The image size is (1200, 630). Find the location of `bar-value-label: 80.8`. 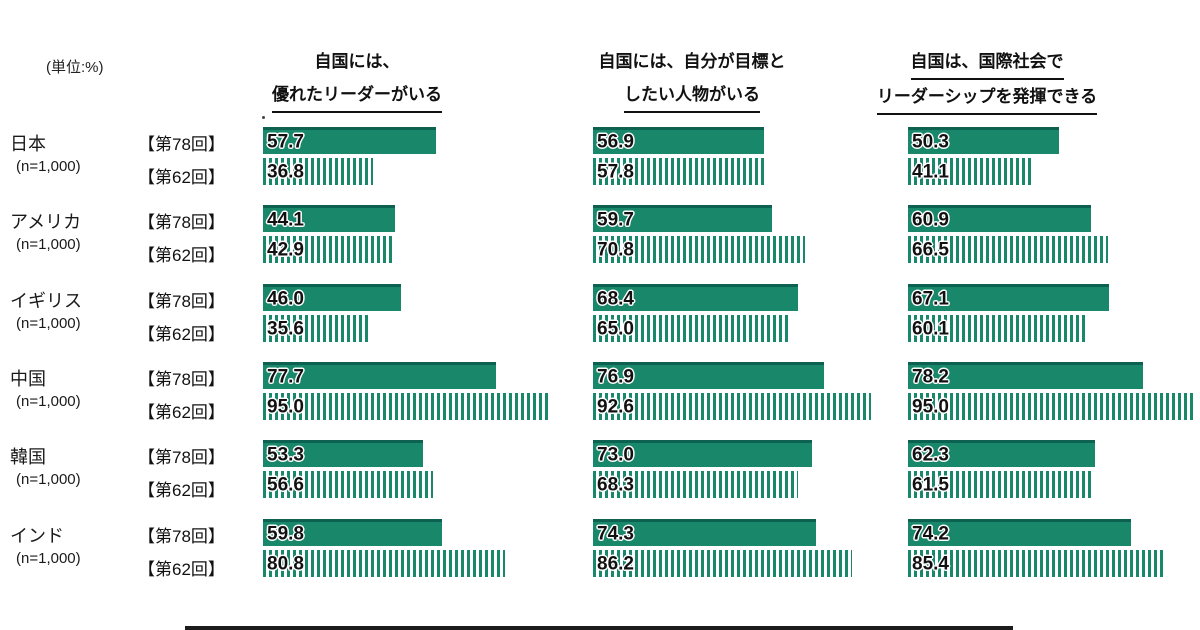

bar-value-label: 80.8 is located at coordinates (285, 563).